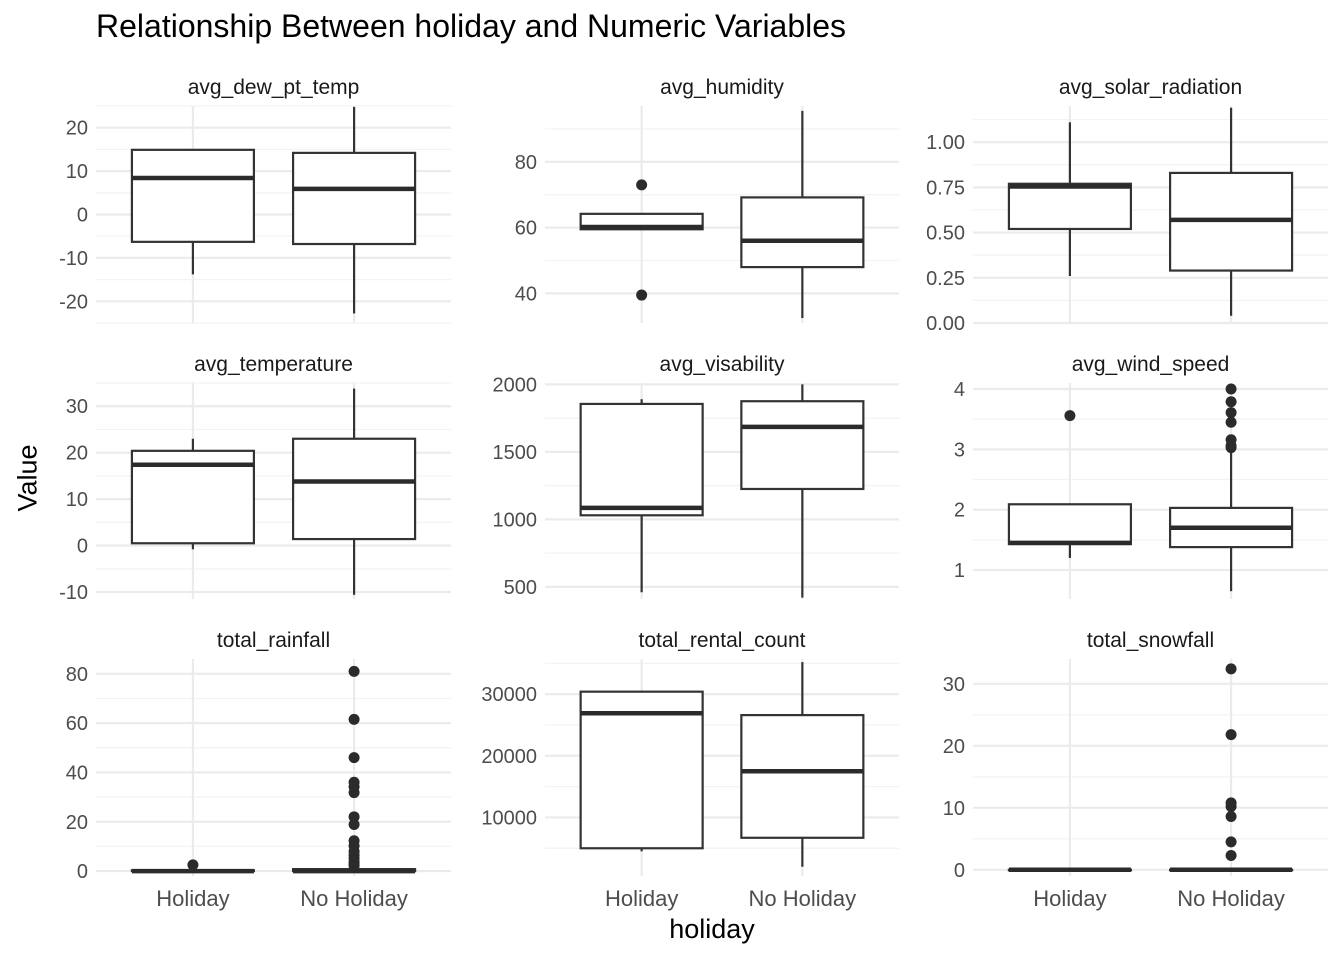 The height and width of the screenshot is (960, 1344). I want to click on panel-avg-visability: avg_visability 500 1000 1500 2000, so click(696, 476).